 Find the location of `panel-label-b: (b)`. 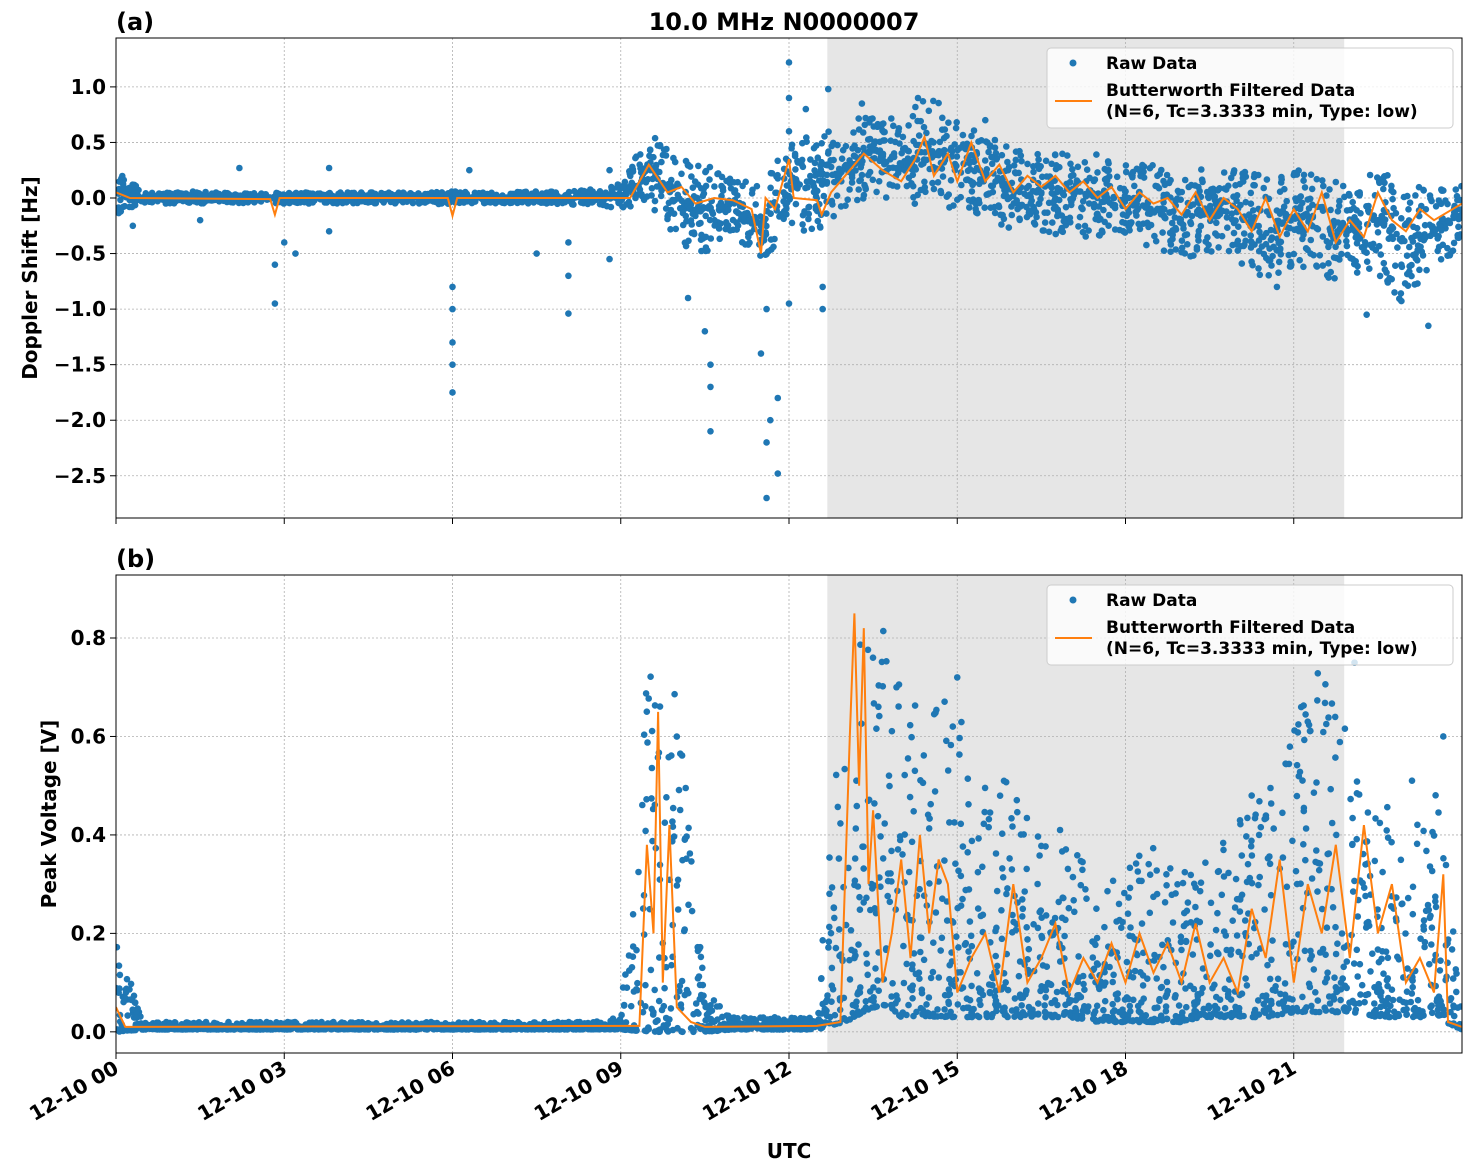

panel-label-b: (b) is located at coordinates (135, 559).